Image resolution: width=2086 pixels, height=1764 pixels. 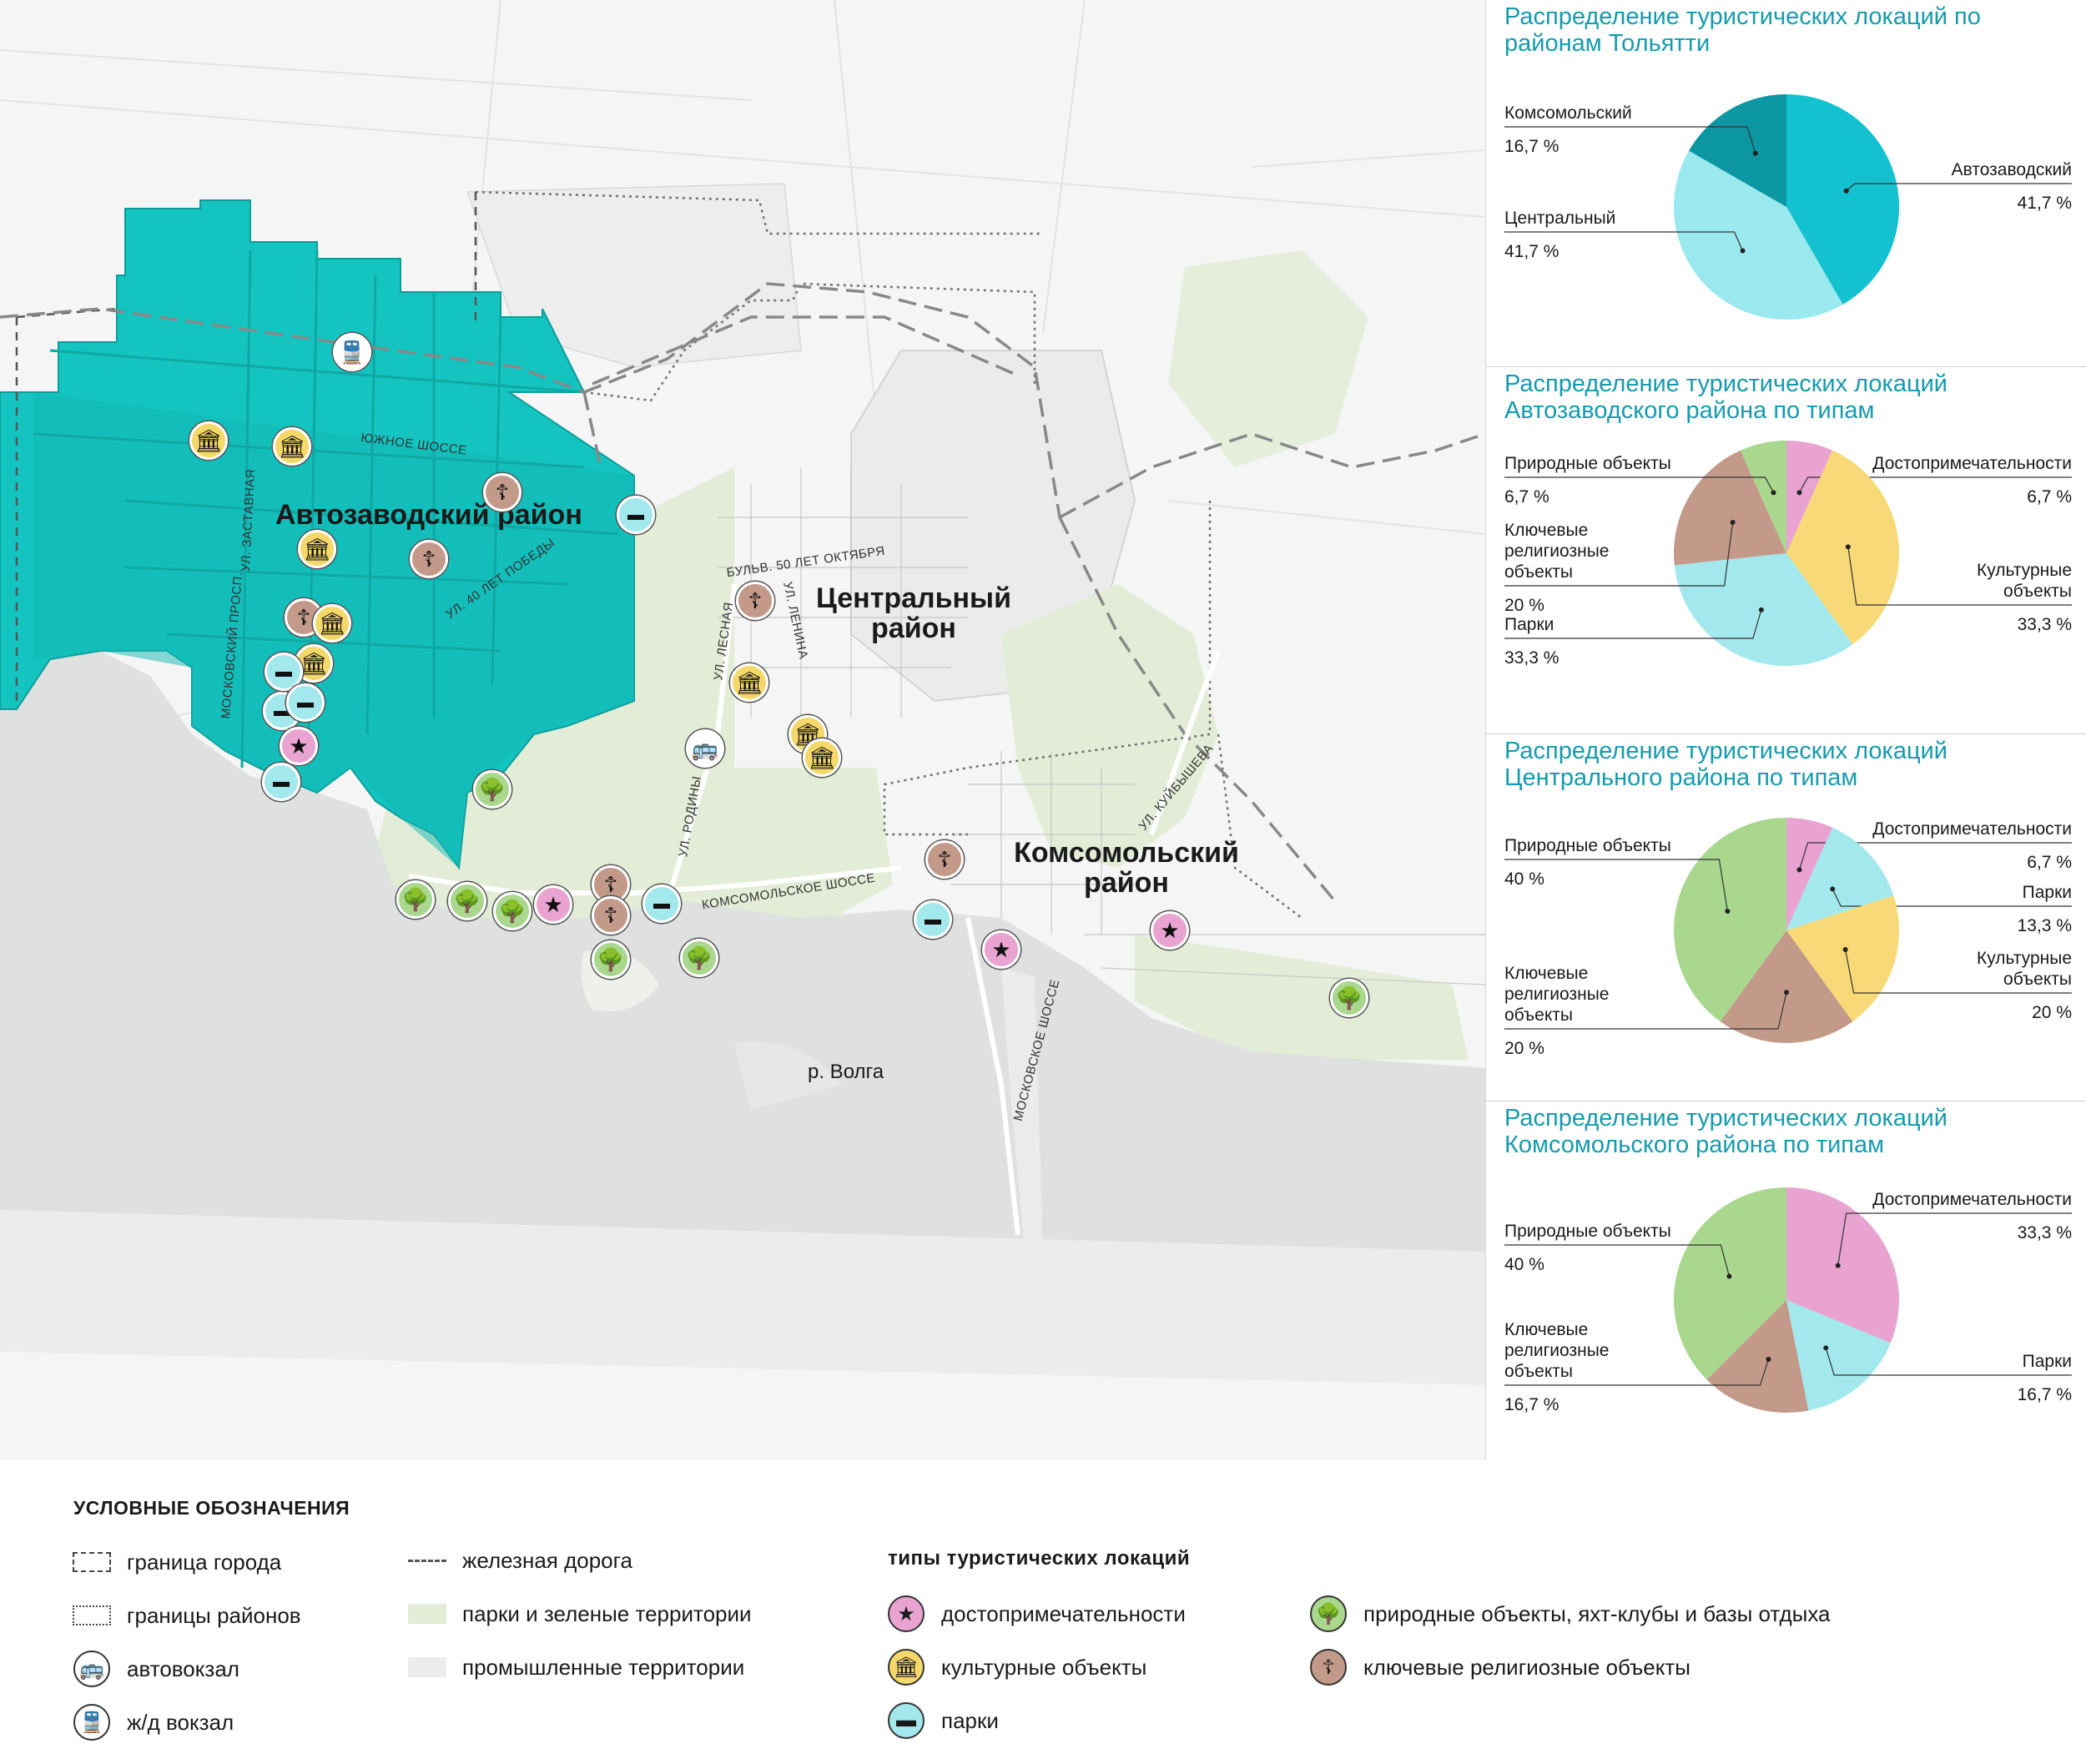 What do you see at coordinates (520, 1560) in the screenshot?
I see `legend-item-railway: железная дорога` at bounding box center [520, 1560].